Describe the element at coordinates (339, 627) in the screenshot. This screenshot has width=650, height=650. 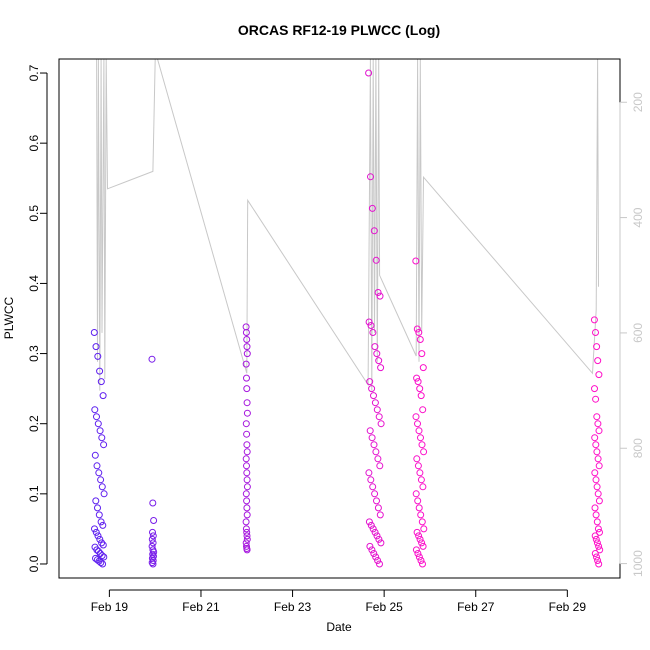
I see `x-axis-label: Date` at that location.